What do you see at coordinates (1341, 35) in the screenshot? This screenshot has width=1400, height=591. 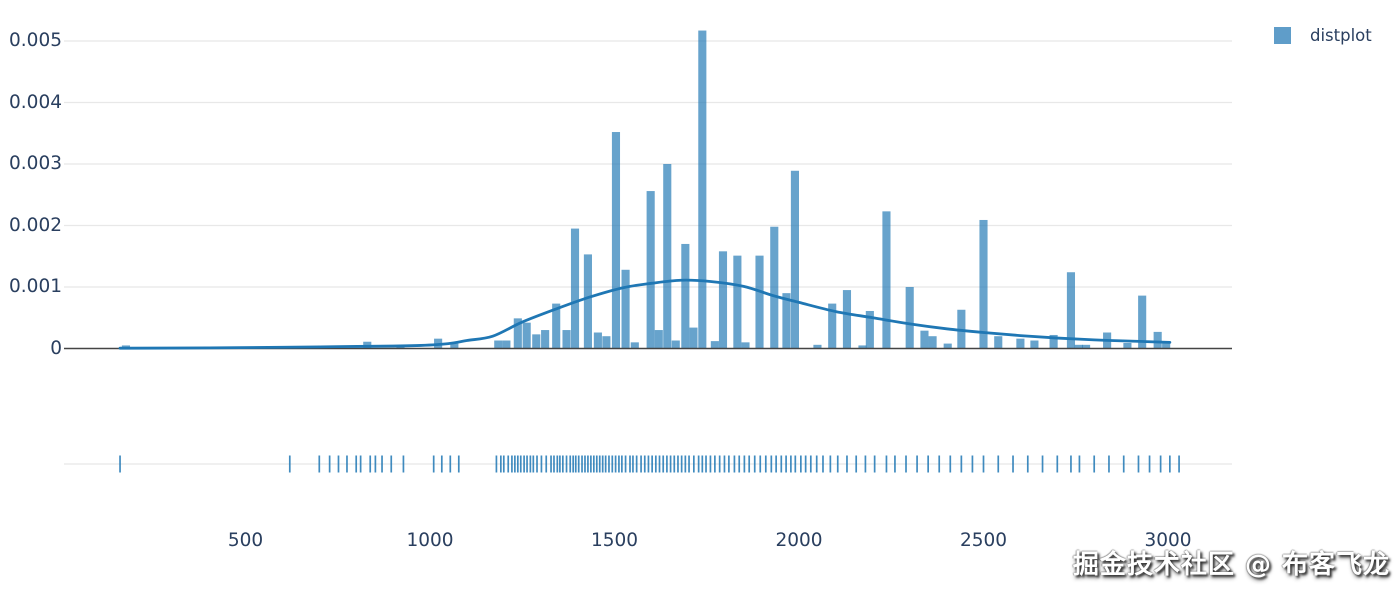 I see `legend-label: distplot` at bounding box center [1341, 35].